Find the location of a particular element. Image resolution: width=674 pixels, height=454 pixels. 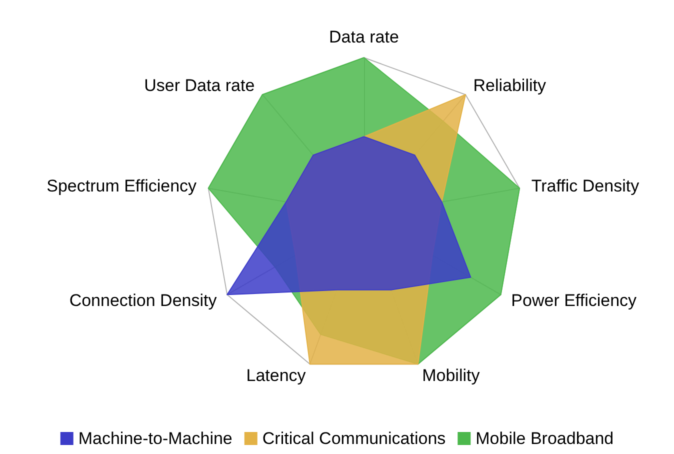

spoke-label: Spectrum Efficiency is located at coordinates (122, 186).